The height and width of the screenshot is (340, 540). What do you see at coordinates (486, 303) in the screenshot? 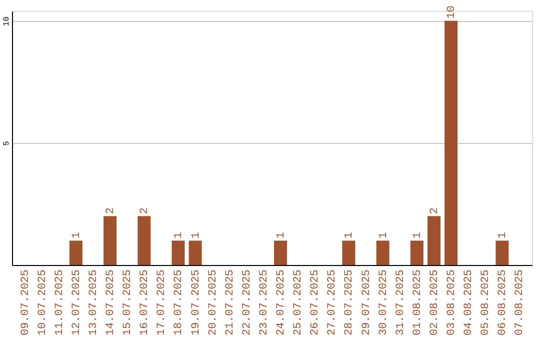
I see `x-tick-label: 05.08.2025` at bounding box center [486, 303].